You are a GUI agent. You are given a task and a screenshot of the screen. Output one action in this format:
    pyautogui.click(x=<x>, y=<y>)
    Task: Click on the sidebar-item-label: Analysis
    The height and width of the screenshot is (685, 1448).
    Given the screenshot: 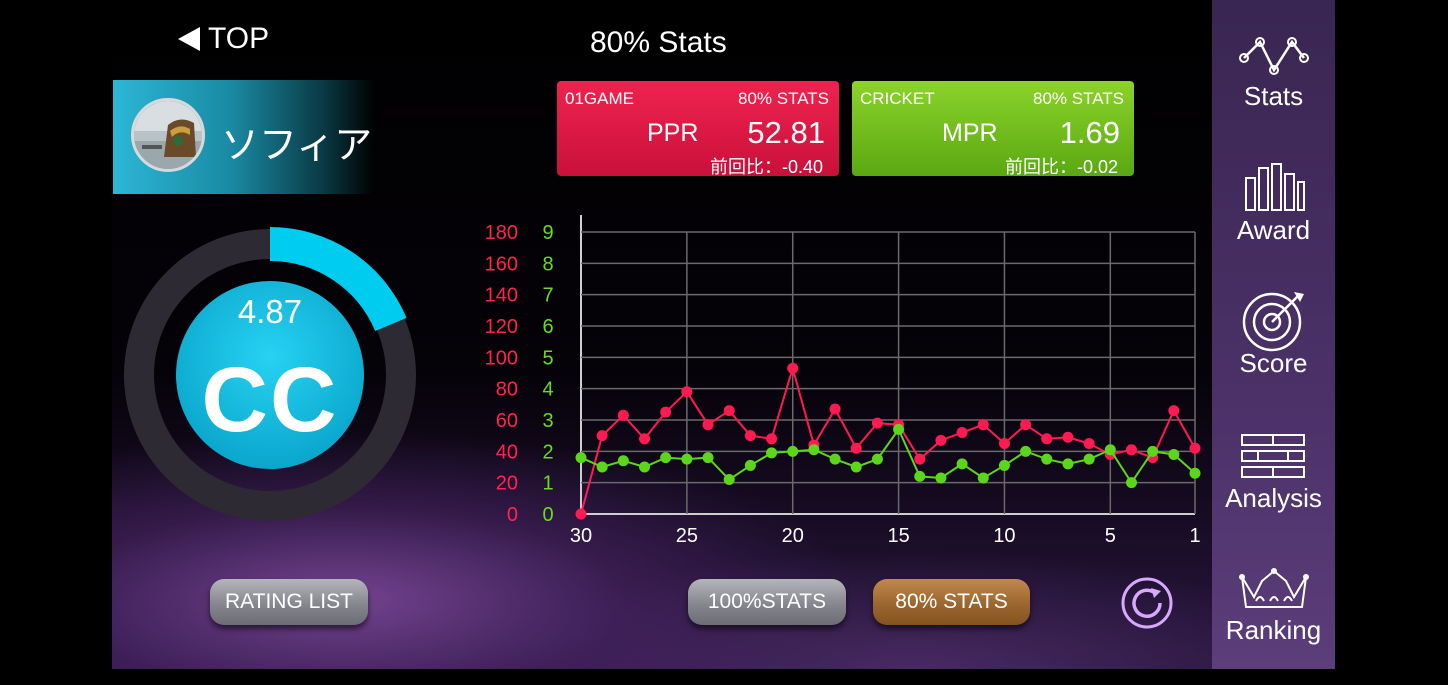 What is the action you would take?
    pyautogui.click(x=1273, y=498)
    